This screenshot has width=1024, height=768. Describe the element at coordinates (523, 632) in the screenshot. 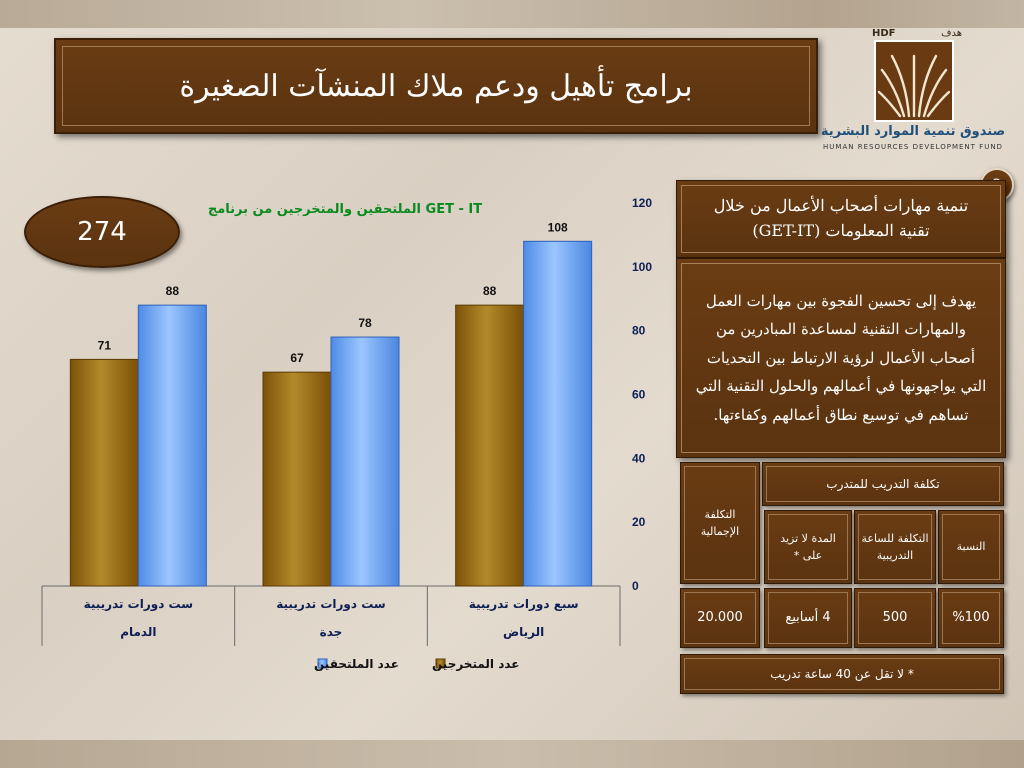

I see `x-tick-label: الرياض` at that location.